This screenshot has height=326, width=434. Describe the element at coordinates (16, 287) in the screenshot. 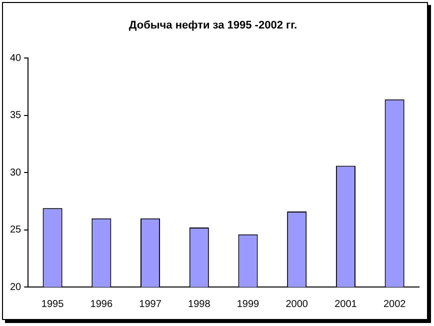

I see `y-tick-label: 20` at that location.